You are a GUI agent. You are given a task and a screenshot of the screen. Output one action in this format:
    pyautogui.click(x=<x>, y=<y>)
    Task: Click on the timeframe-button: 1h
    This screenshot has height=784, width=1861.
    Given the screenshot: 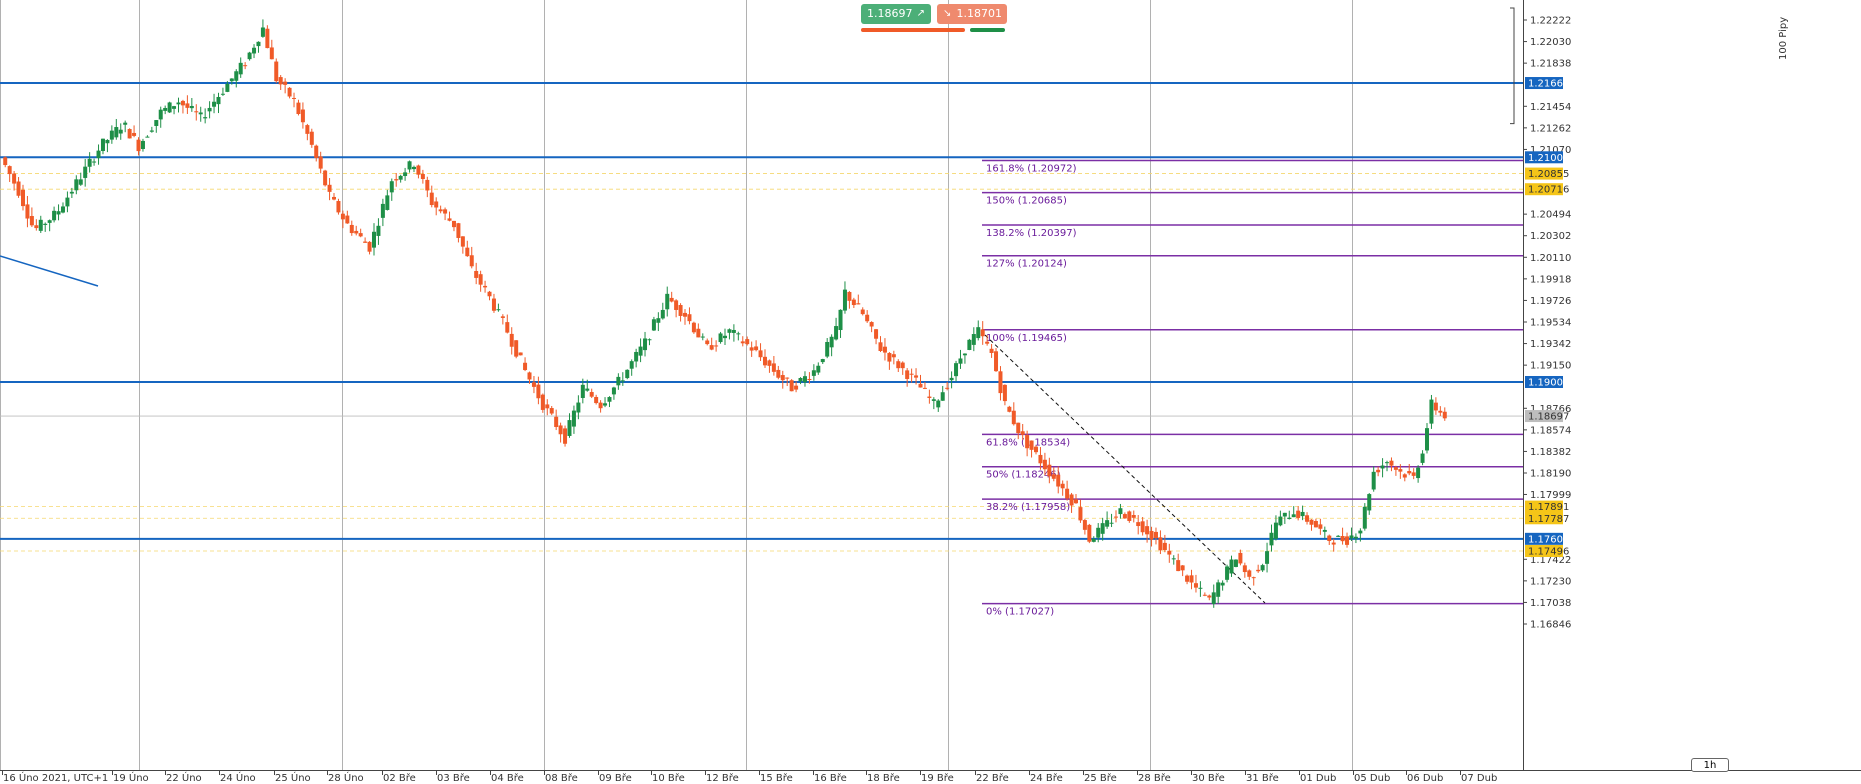 What is the action you would take?
    pyautogui.click(x=1710, y=765)
    